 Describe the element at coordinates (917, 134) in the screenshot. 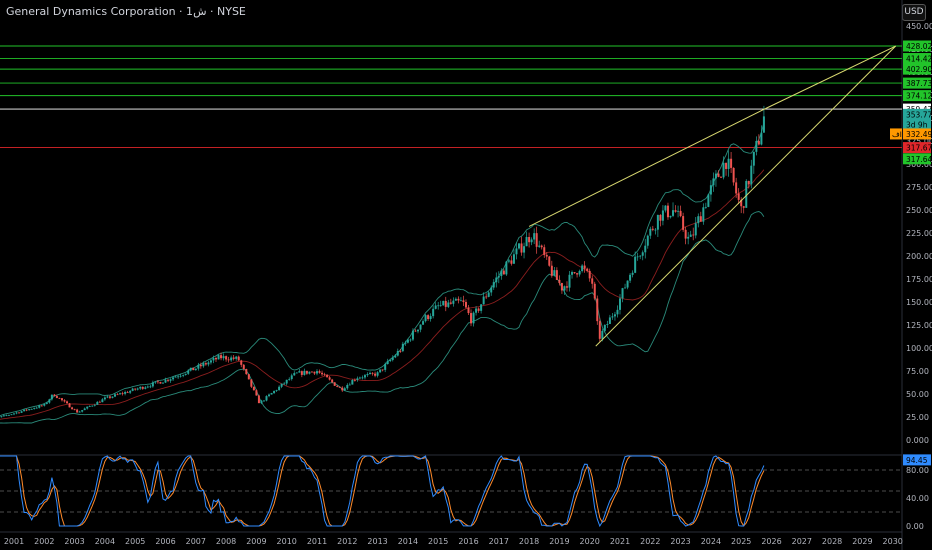

I see `price-tag-bg` at that location.